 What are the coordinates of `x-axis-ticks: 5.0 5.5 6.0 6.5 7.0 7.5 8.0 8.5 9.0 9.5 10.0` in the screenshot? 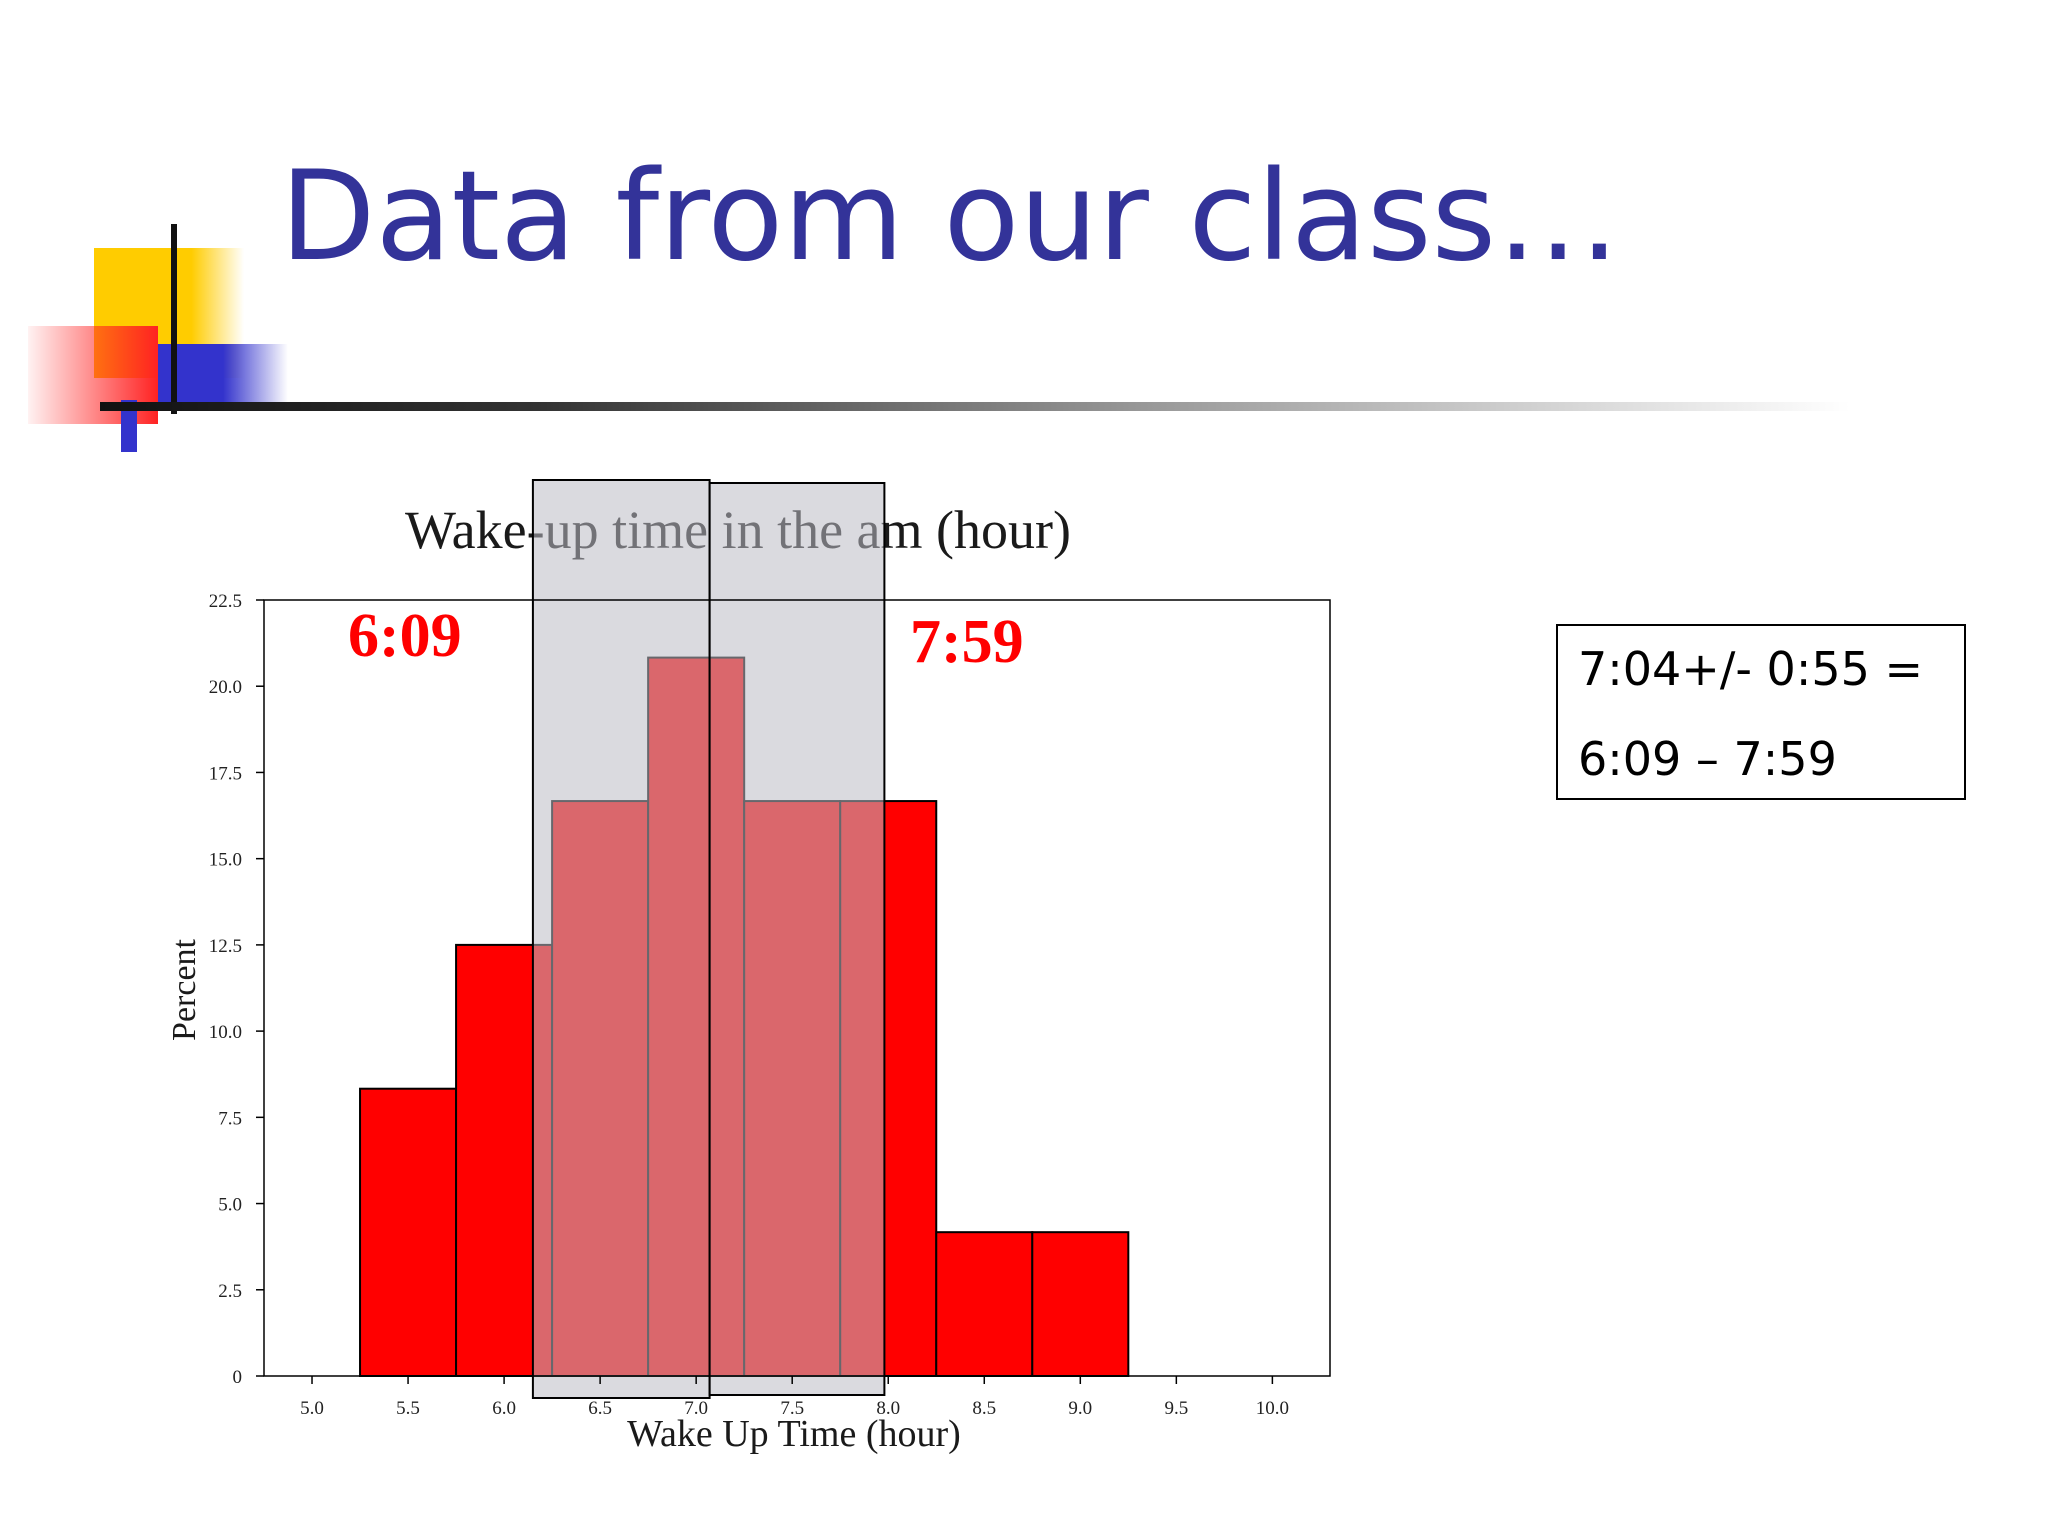 It's located at (794, 1397).